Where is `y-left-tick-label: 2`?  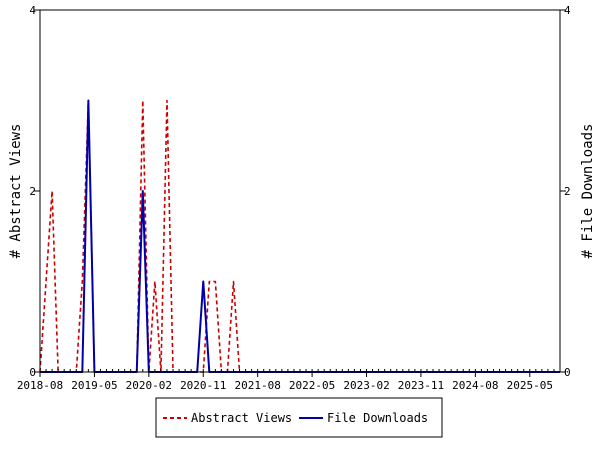
y-left-tick-label: 2 is located at coordinates (32, 191).